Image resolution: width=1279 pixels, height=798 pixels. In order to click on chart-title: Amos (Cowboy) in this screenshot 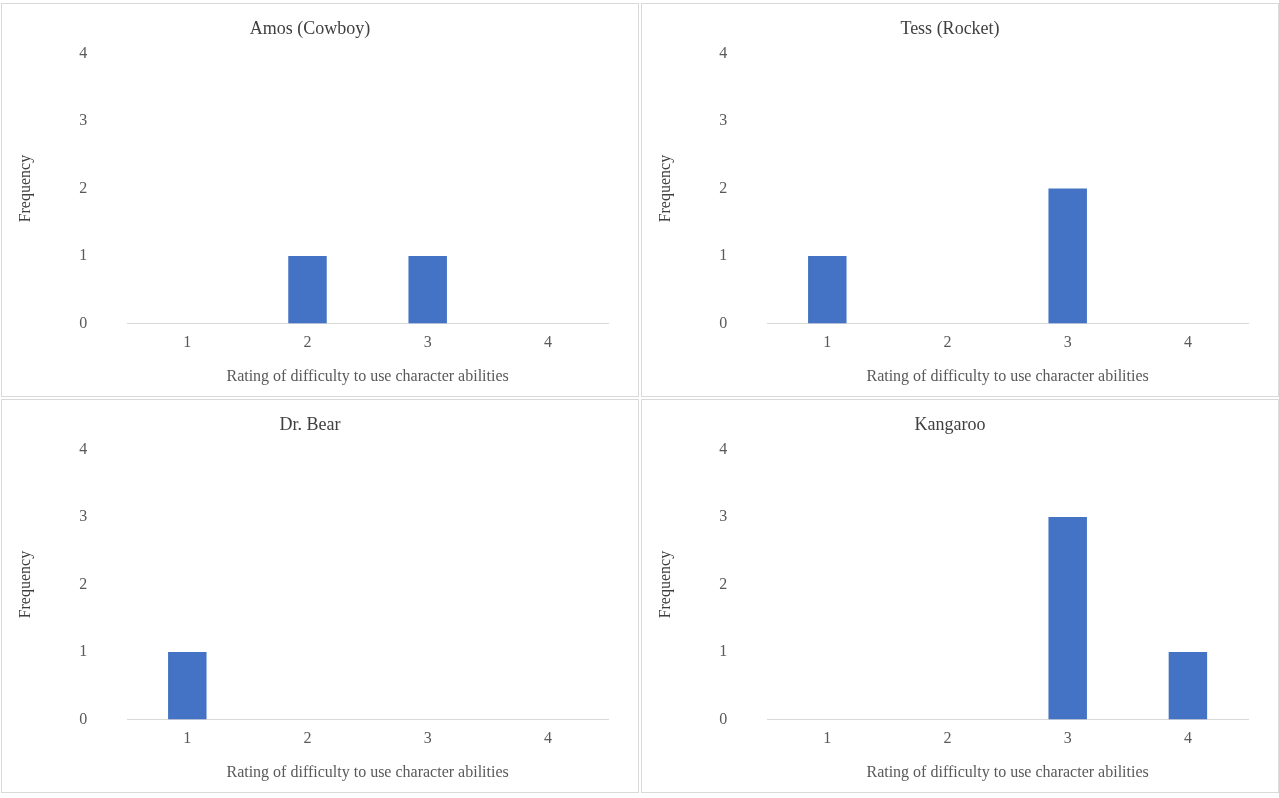, I will do `click(310, 28)`.